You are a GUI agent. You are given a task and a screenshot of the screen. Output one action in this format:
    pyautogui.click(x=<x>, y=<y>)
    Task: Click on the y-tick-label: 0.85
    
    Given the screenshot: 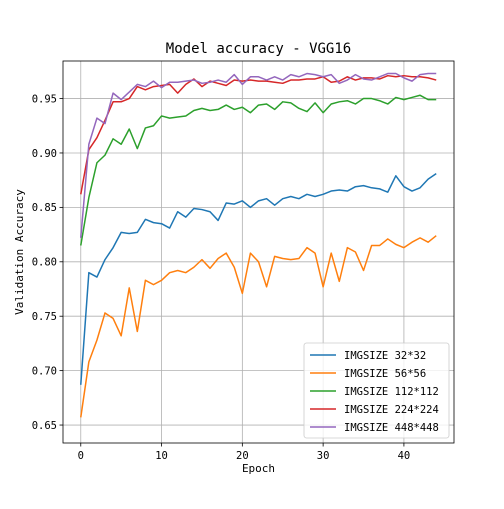 What is the action you would take?
    pyautogui.click(x=44, y=208)
    